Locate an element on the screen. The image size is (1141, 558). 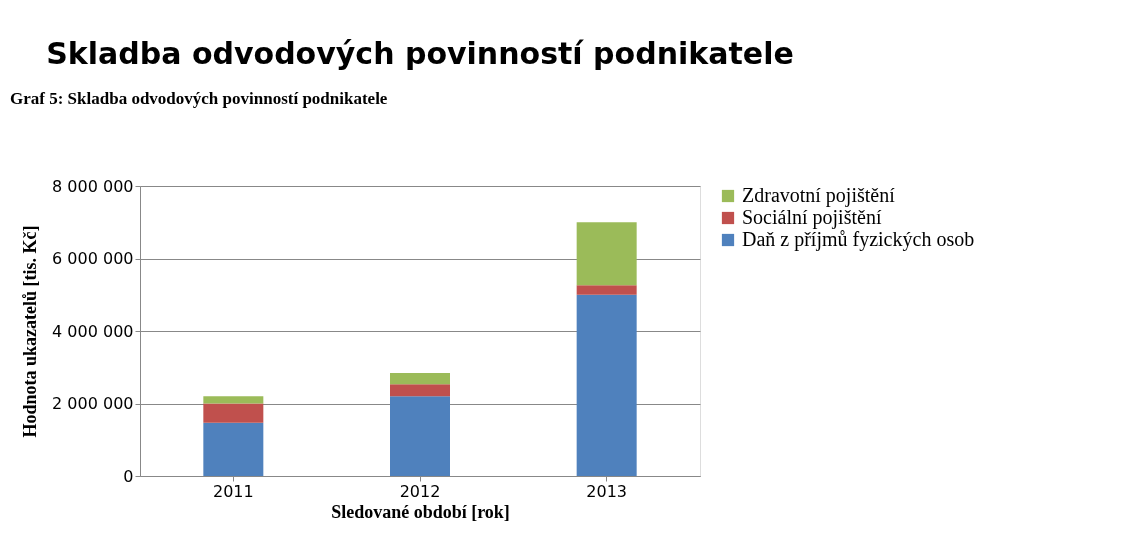
y-tick-label: 0 is located at coordinates (128, 476).